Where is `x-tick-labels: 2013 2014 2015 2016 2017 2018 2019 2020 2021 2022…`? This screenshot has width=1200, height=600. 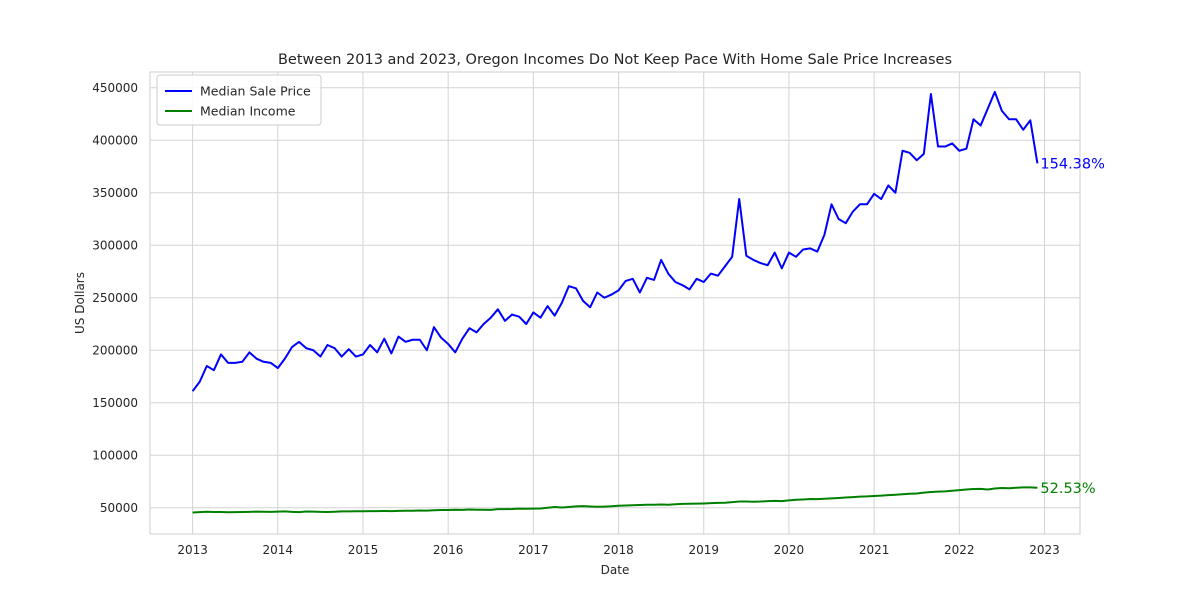
x-tick-labels: 2013 2014 2015 2016 2017 2018 2019 2020 2021 2022… is located at coordinates (618, 550).